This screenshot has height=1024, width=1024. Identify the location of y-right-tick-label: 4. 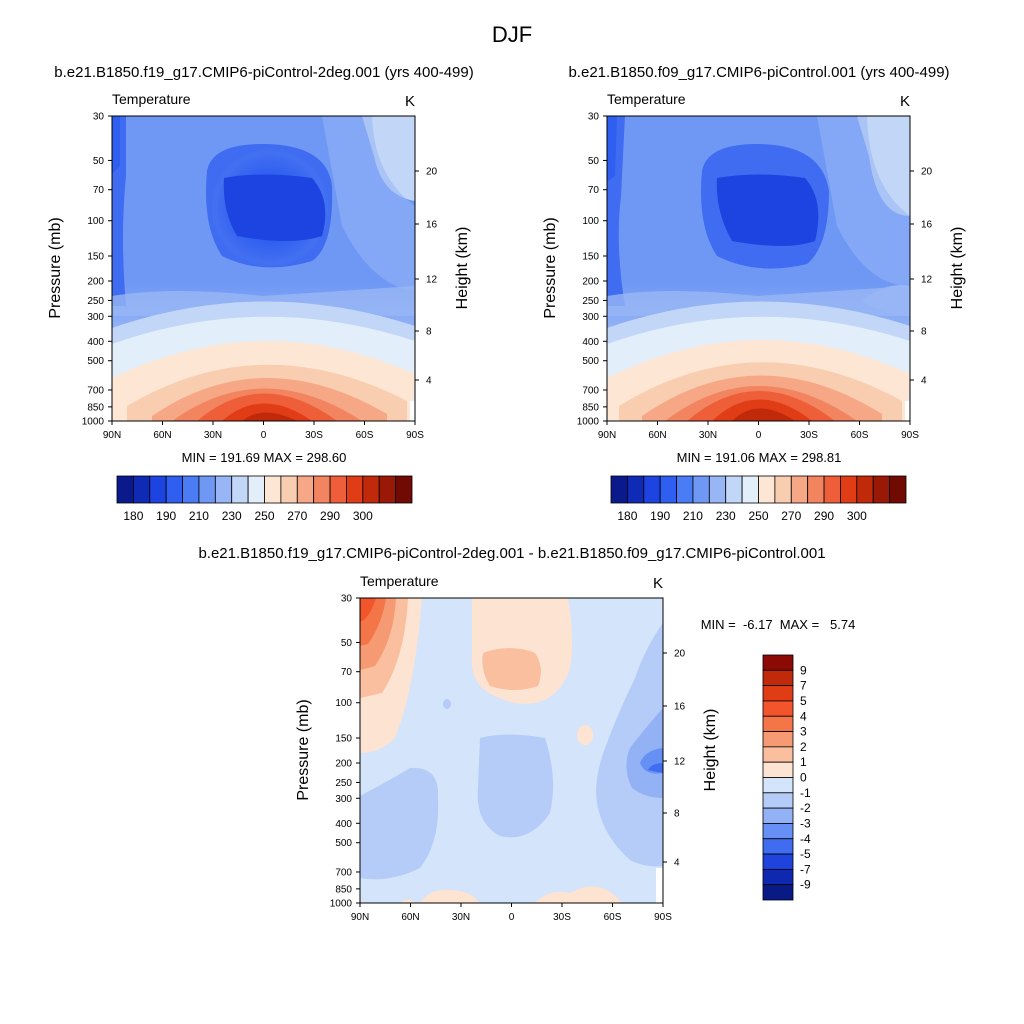
(677, 863).